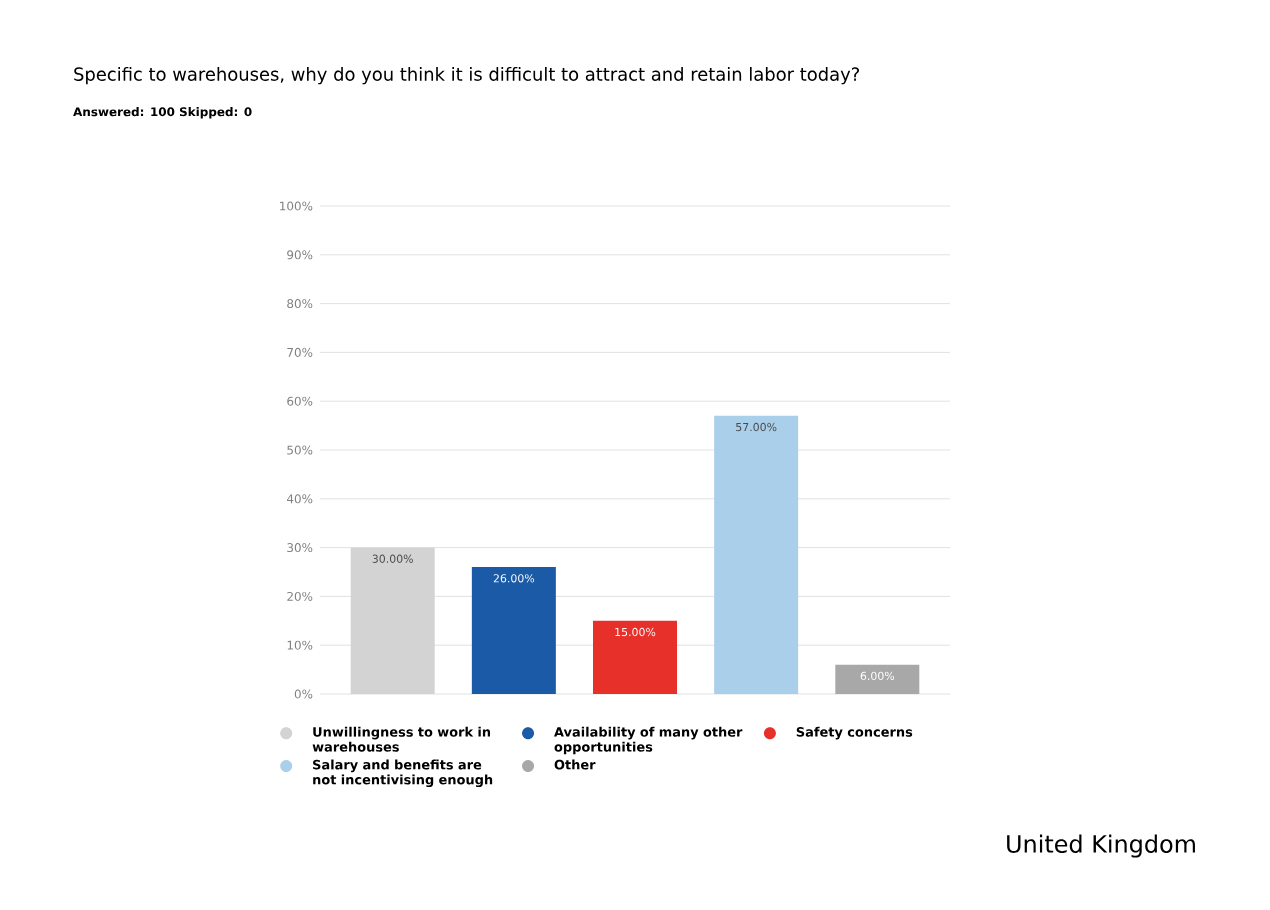 The image size is (1270, 910). I want to click on text: United Kingdom, so click(1101, 846).